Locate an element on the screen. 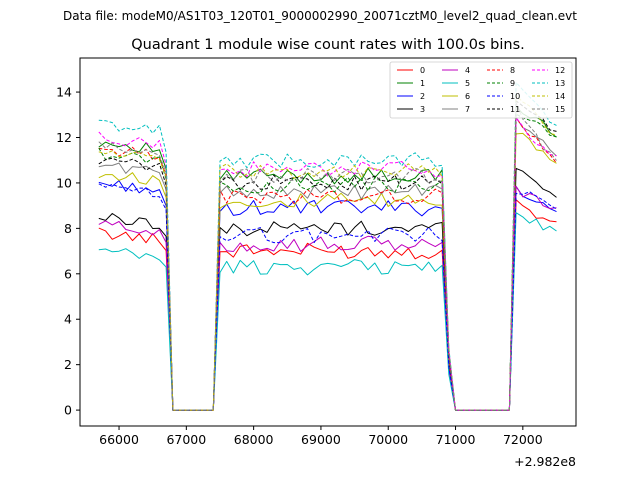 Image resolution: width=640 pixels, height=480 pixels. y-tick-label: 8 is located at coordinates (68, 228).